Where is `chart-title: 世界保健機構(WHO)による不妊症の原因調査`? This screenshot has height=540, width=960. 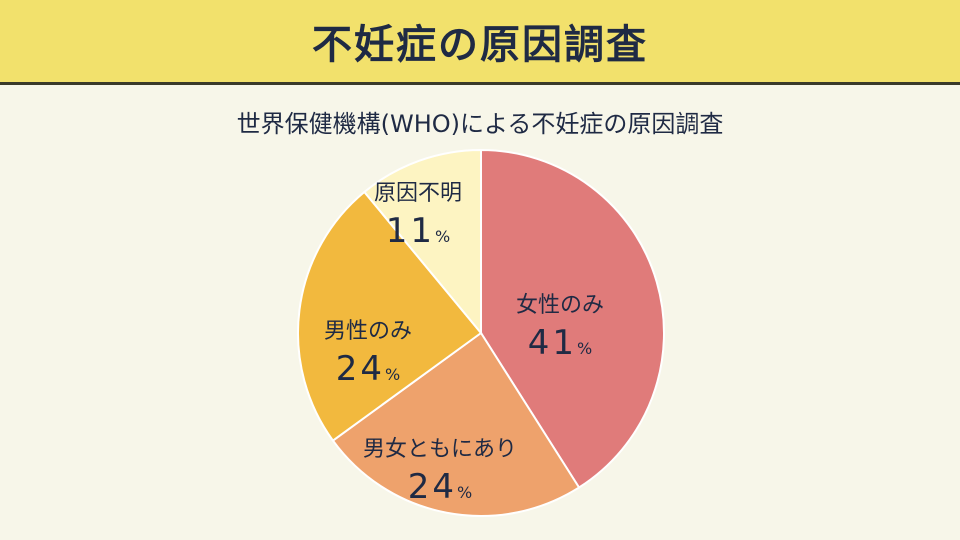
chart-title: 世界保健機構(WHO)による不妊症の原因調査 is located at coordinates (480, 124).